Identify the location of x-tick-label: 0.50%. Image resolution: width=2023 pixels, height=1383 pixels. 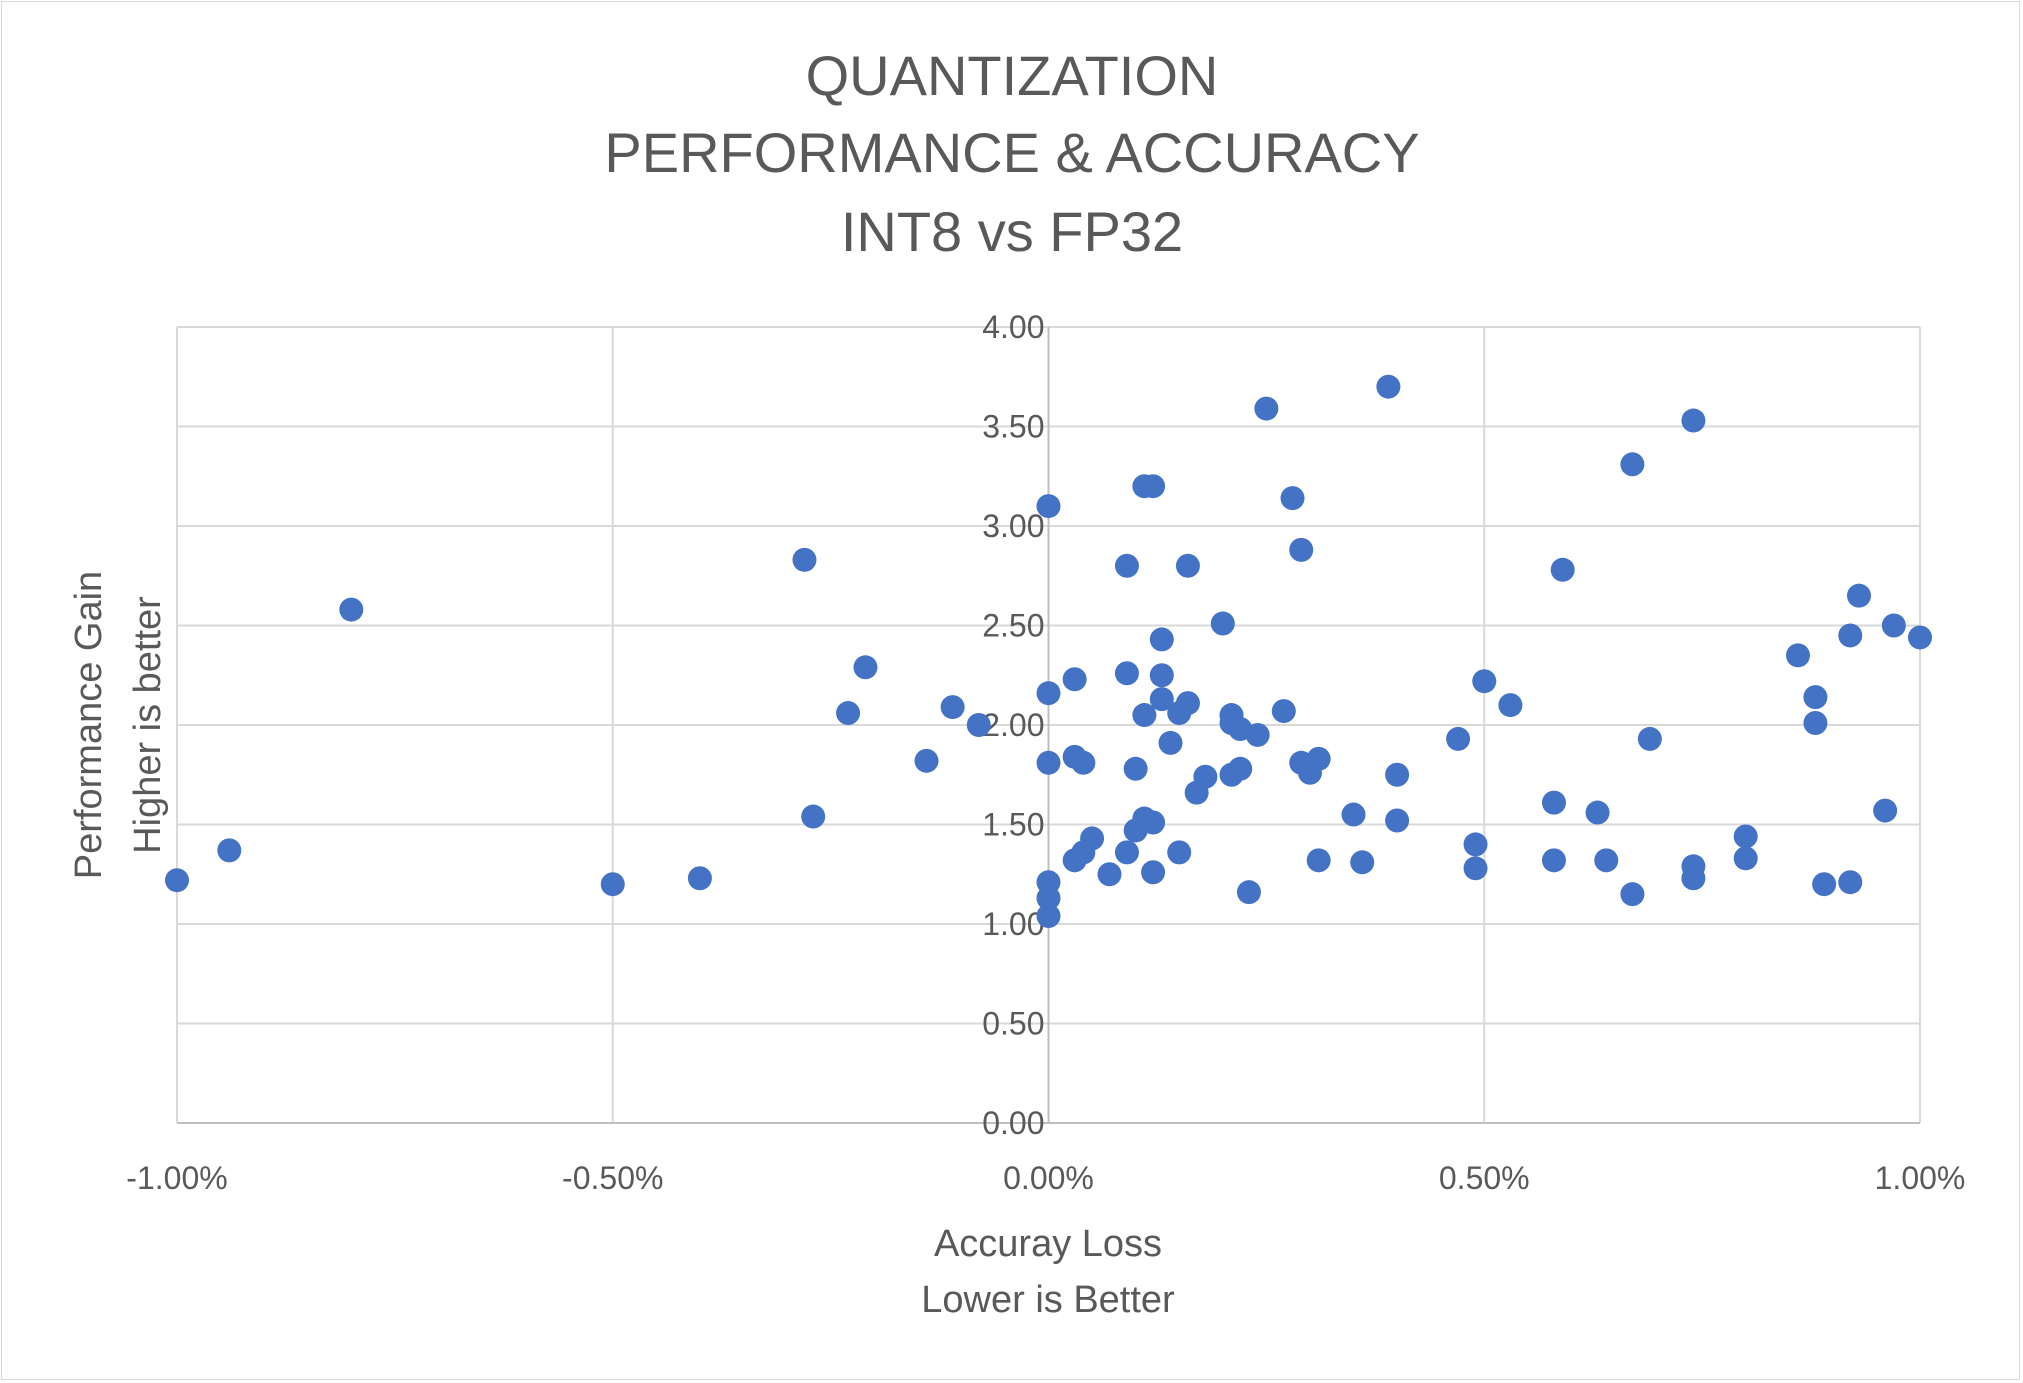
(1484, 1178).